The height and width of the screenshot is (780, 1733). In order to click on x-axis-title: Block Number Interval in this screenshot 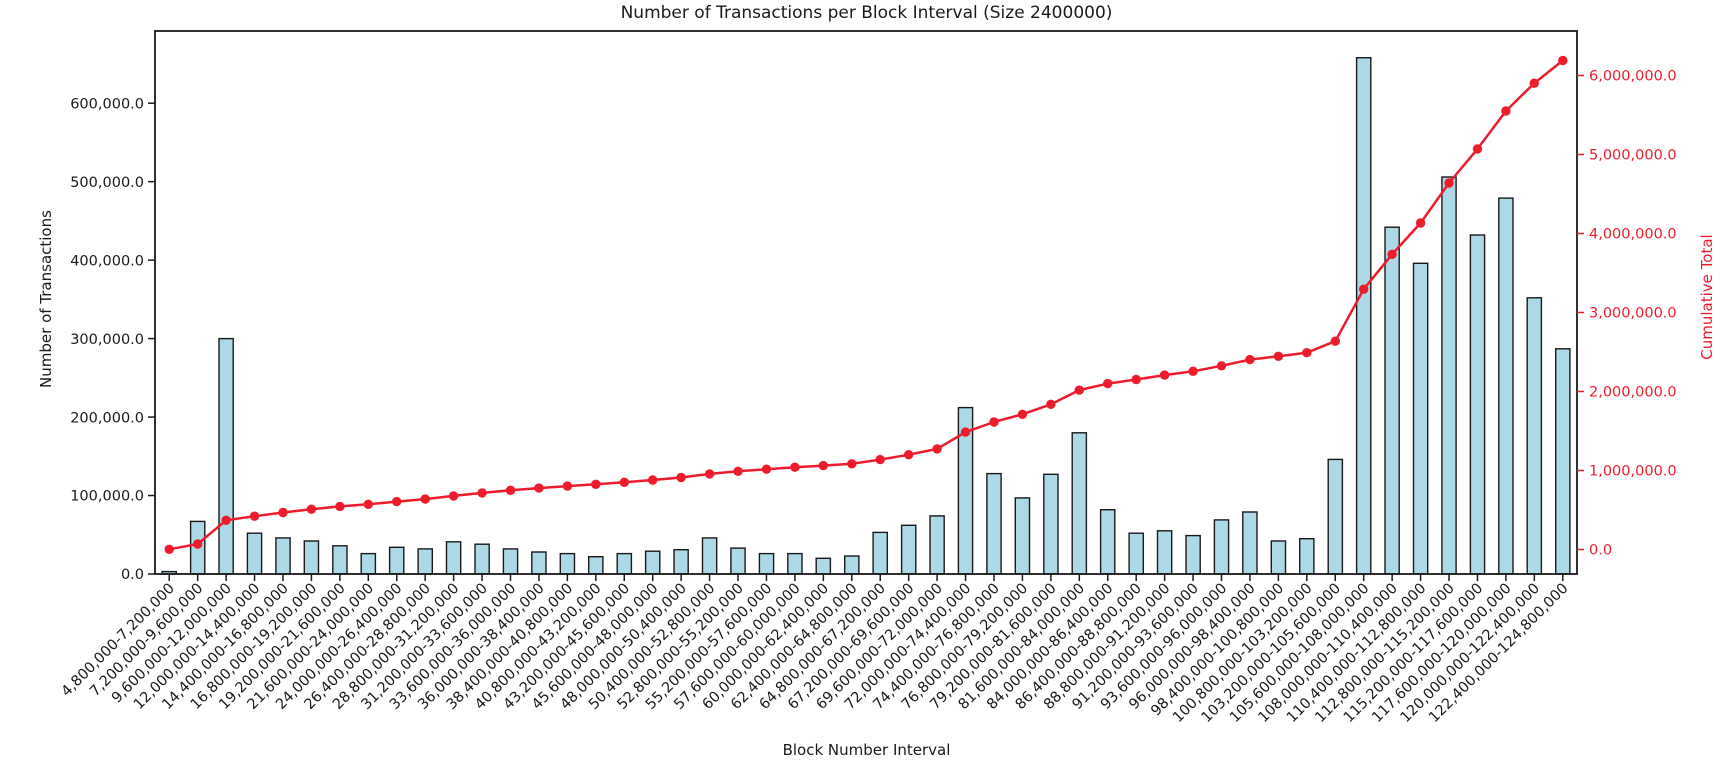, I will do `click(866, 750)`.